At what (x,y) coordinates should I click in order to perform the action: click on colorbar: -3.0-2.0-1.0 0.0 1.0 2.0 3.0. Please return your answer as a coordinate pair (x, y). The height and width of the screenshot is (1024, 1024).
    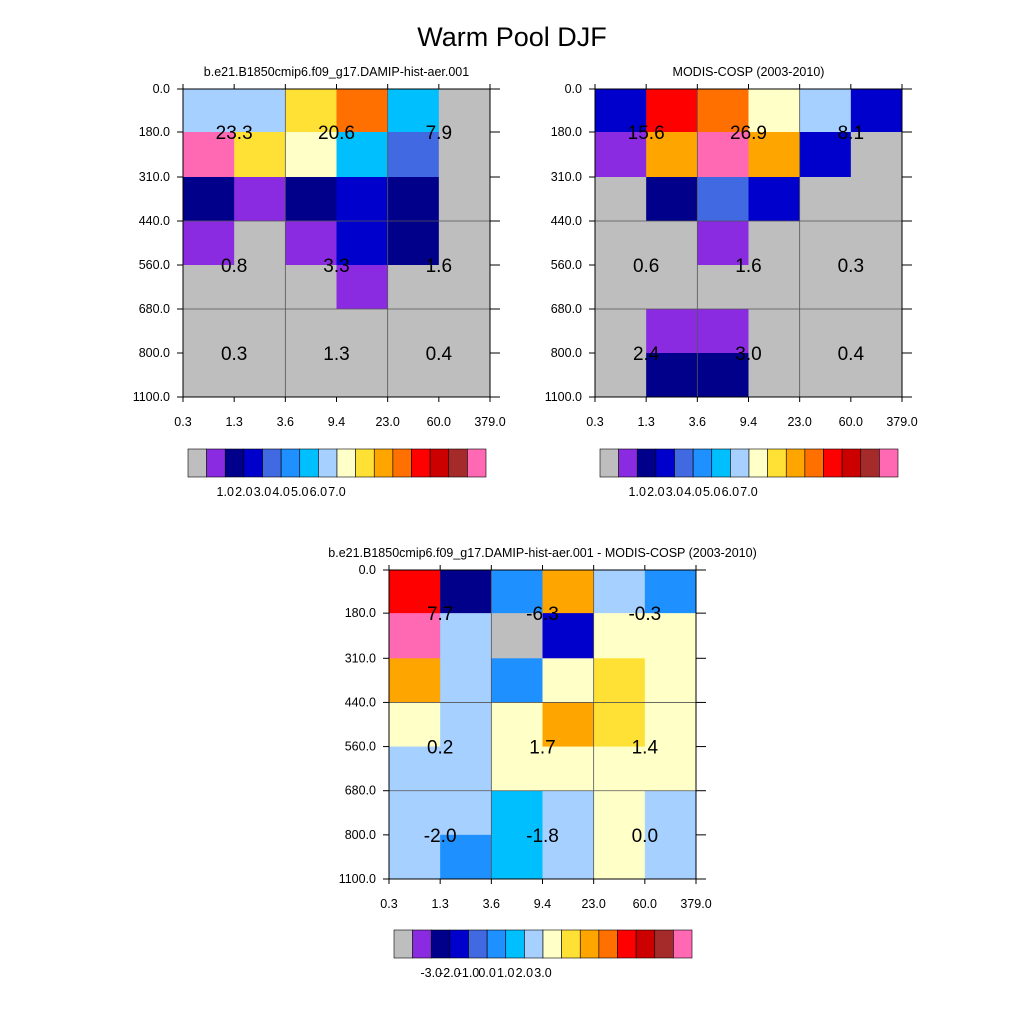
    Looking at the image, I should click on (543, 954).